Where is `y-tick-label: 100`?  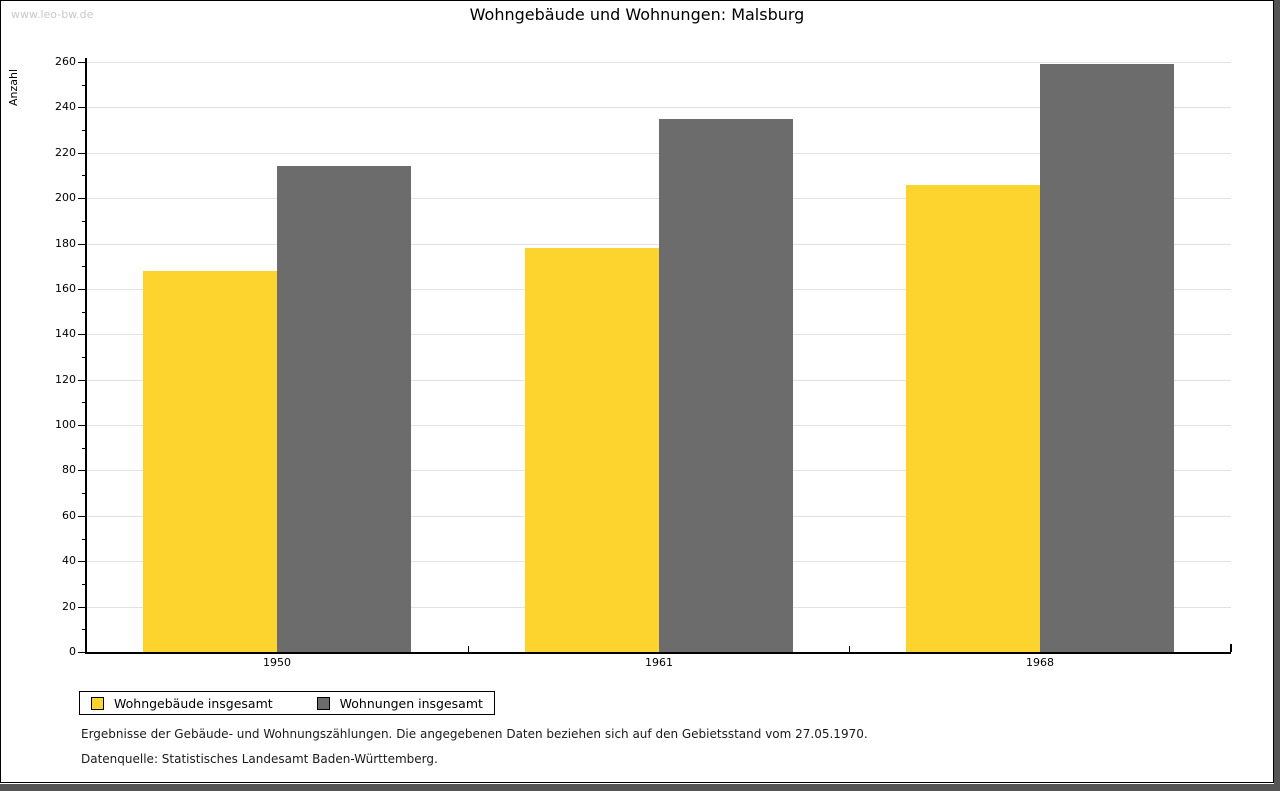
y-tick-label: 100 is located at coordinates (65, 424).